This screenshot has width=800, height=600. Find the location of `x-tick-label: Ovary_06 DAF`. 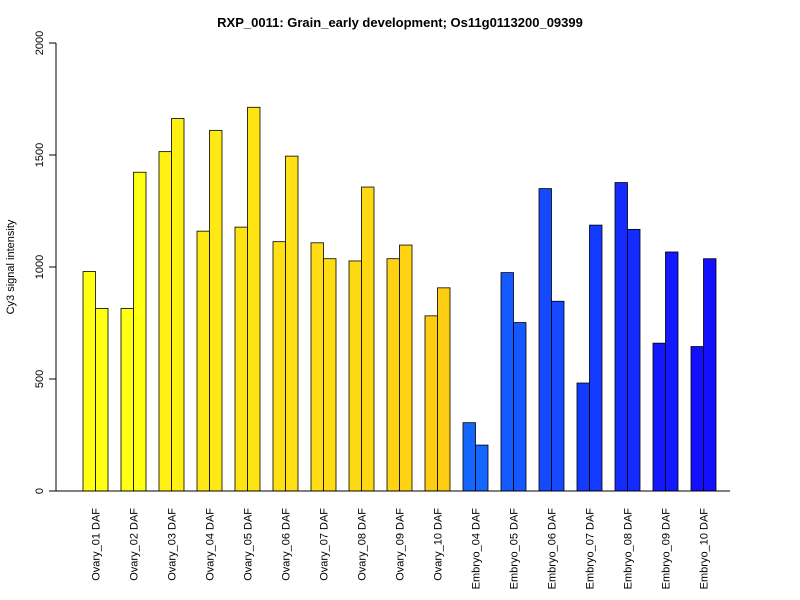

x-tick-label: Ovary_06 DAF is located at coordinates (287, 544).